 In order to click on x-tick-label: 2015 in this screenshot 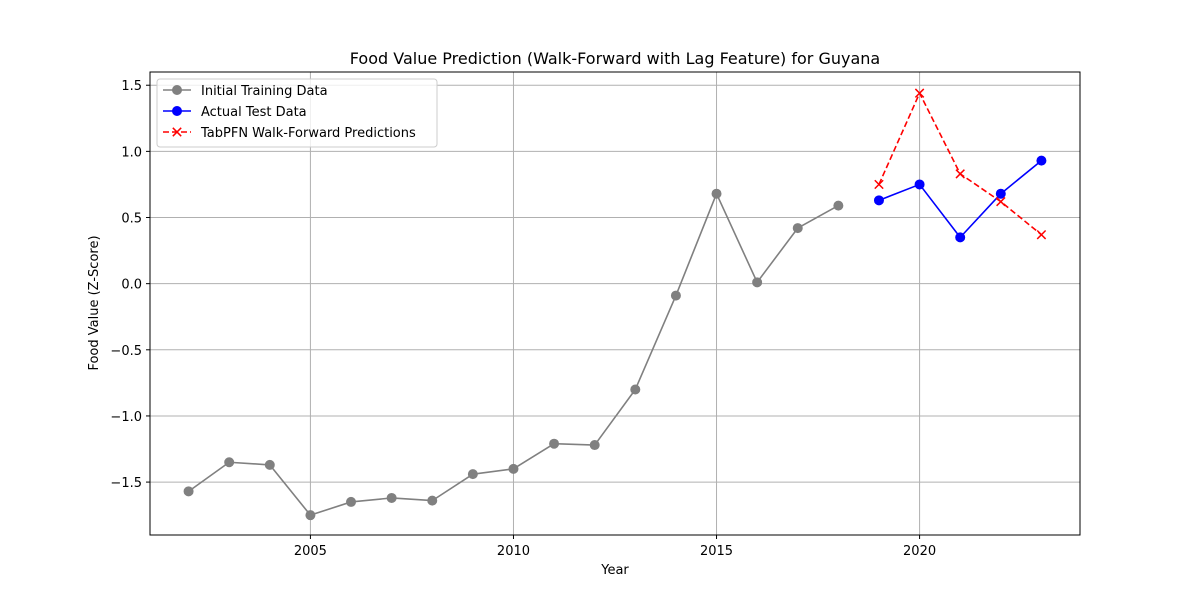, I will do `click(716, 551)`.